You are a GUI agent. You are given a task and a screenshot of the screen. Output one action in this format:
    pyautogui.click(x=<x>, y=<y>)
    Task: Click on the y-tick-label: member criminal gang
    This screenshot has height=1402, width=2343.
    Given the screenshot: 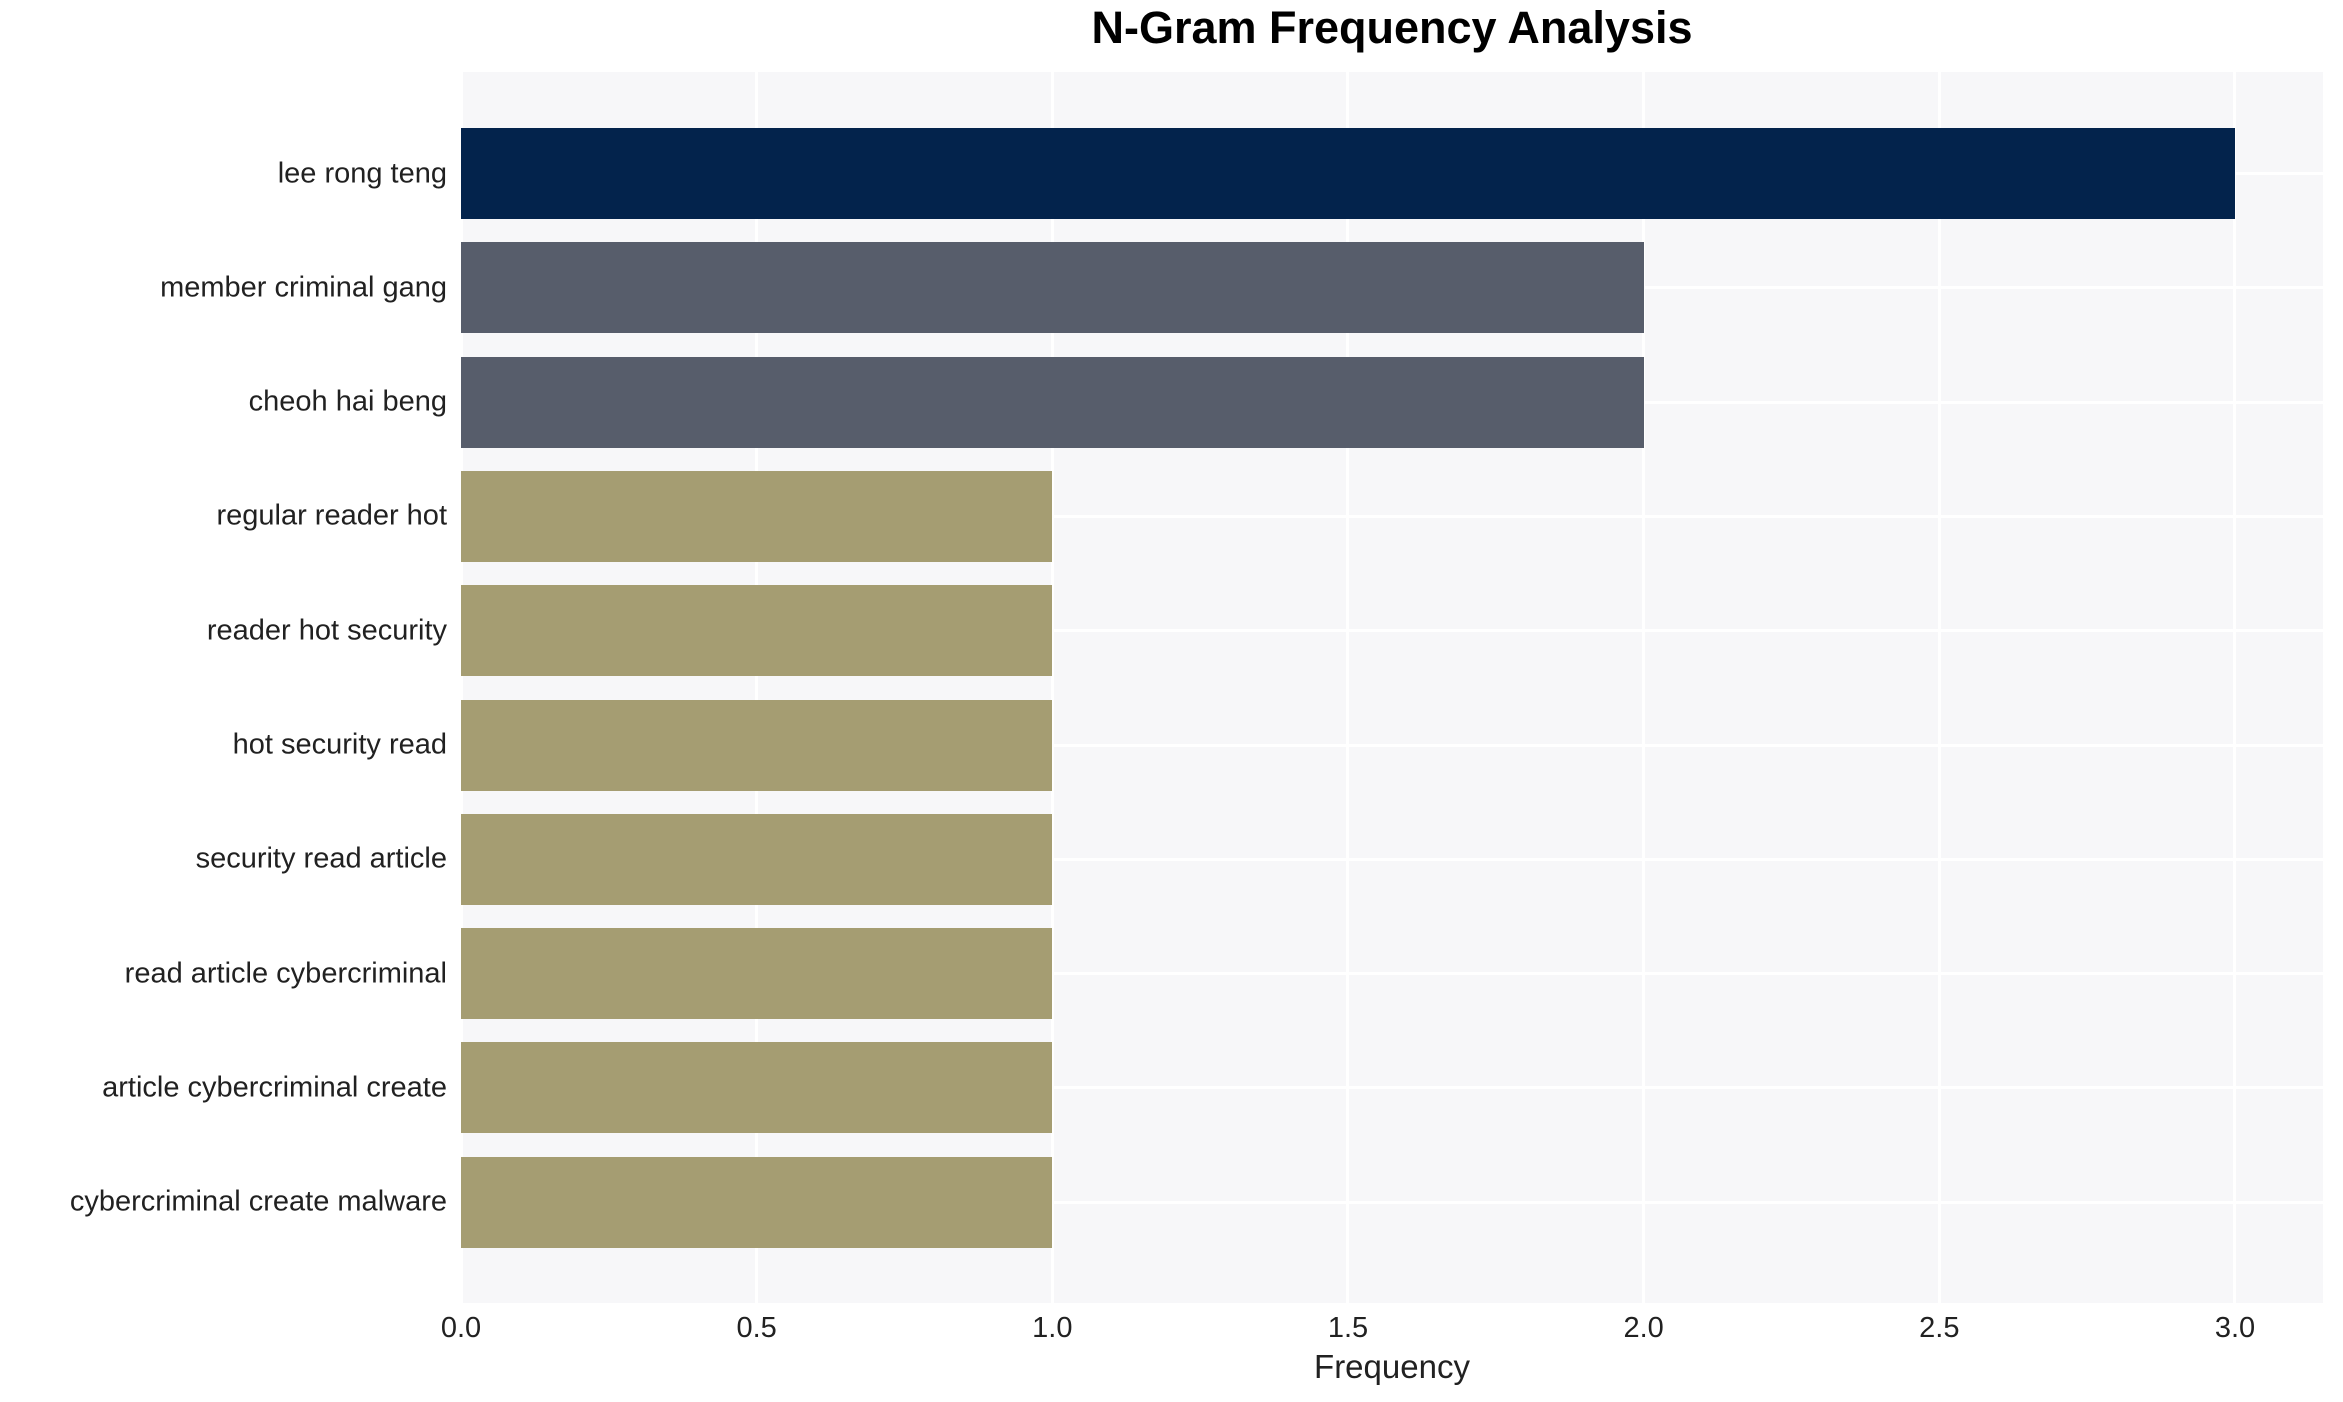 What is the action you would take?
    pyautogui.click(x=303, y=287)
    